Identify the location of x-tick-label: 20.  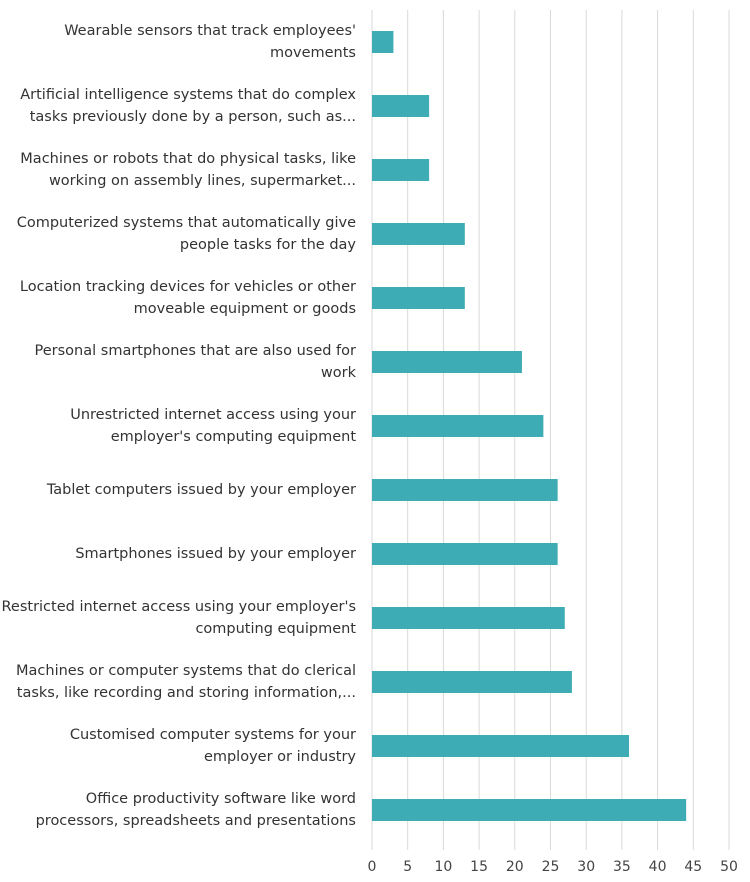
(515, 867).